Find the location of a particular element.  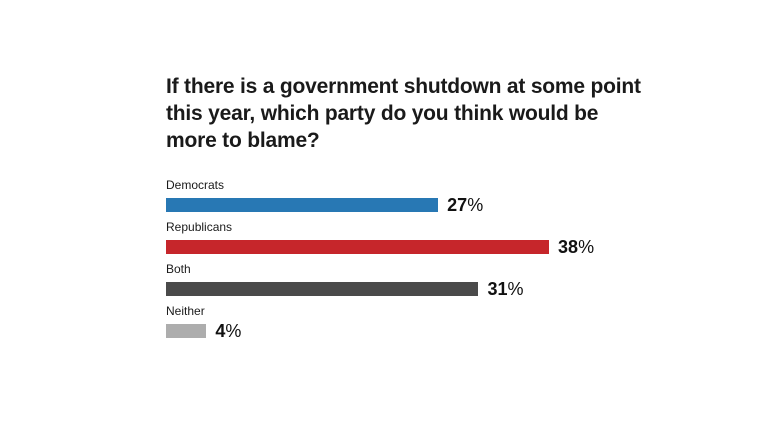

bar-republicans is located at coordinates (358, 247).